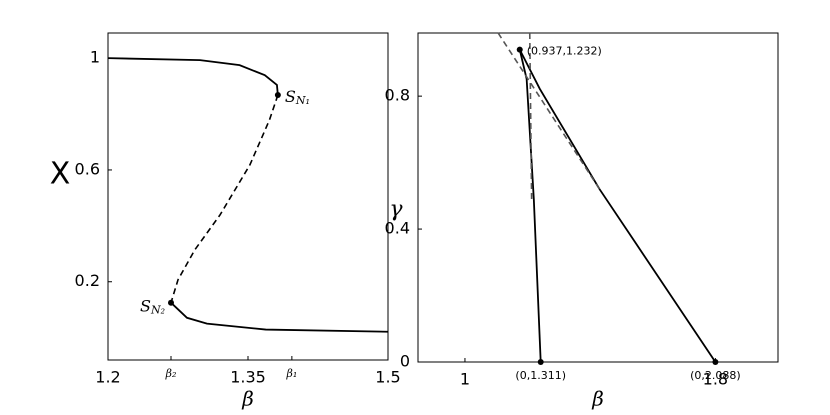  Describe the element at coordinates (302, 100) in the screenshot. I see `label-sub: N₁` at that location.